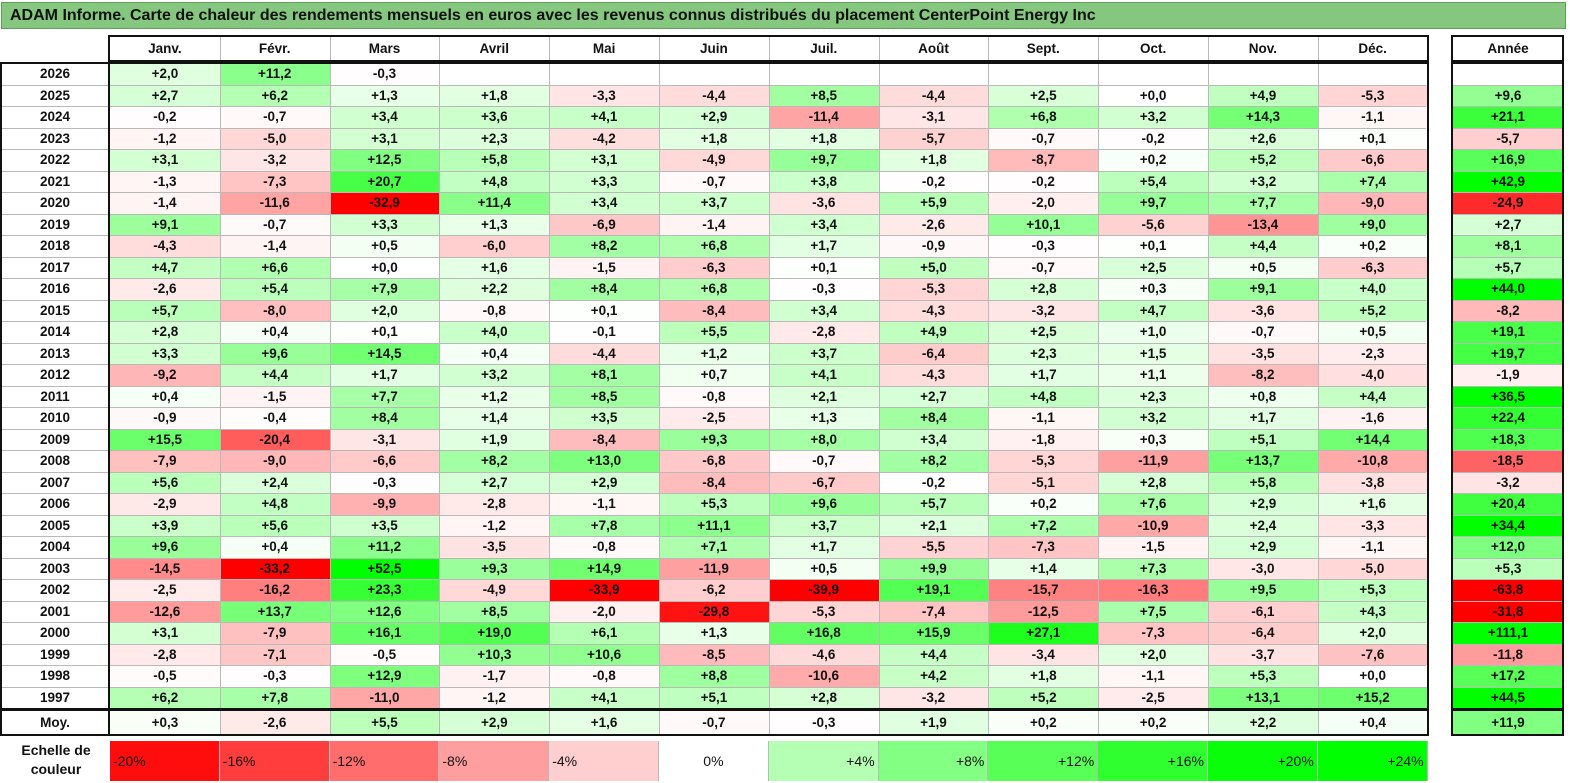 The width and height of the screenshot is (1570, 783). What do you see at coordinates (714, 761) in the screenshot?
I see `color-scale-stop: 0%` at bounding box center [714, 761].